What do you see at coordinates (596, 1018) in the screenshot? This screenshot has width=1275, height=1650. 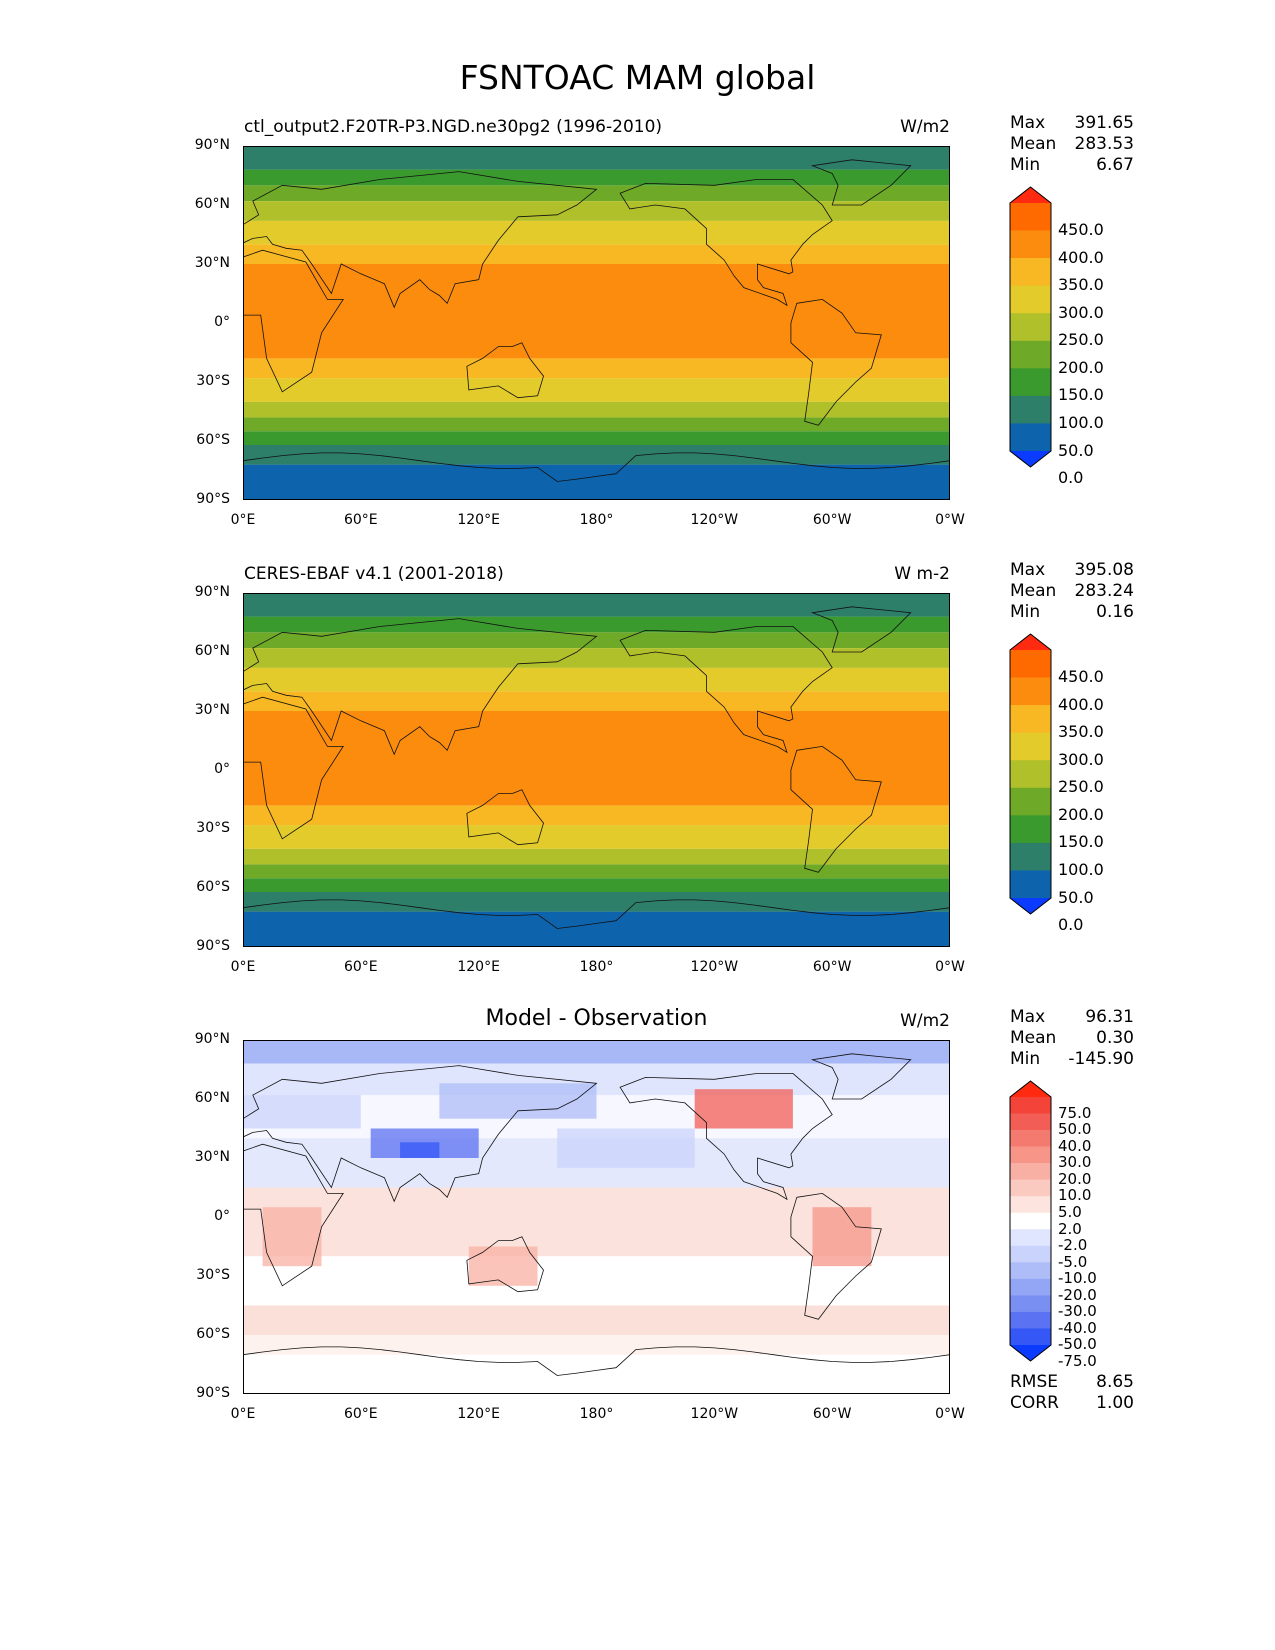 I see `panel-title: Model - Observation` at bounding box center [596, 1018].